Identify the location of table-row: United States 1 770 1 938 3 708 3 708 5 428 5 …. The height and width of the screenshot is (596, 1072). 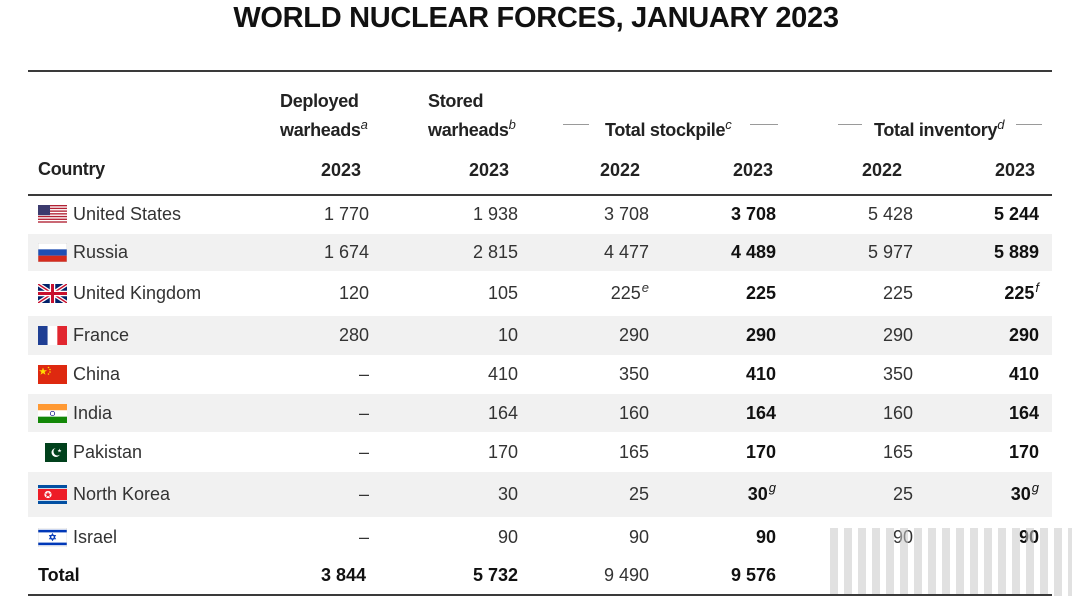
(540, 214).